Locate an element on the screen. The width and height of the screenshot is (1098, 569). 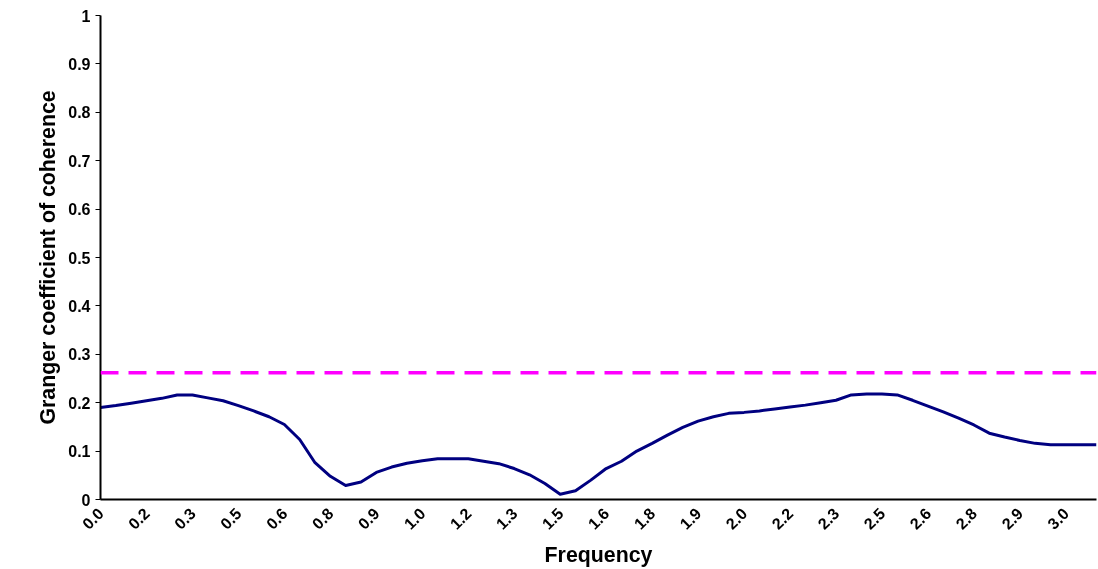
y-tick-label: 0.6 is located at coordinates (79, 210).